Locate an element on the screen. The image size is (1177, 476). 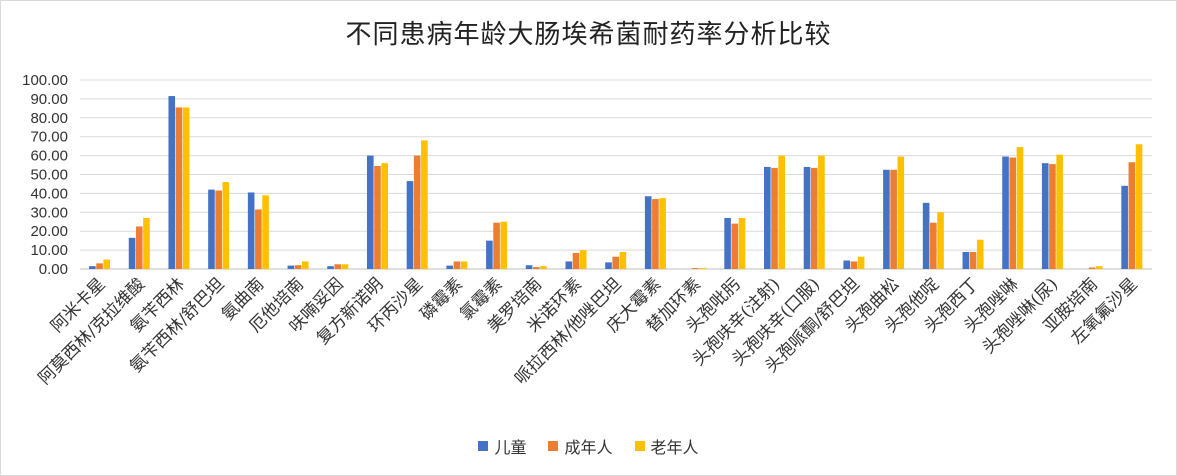
legend-item: 儿童 is located at coordinates (502, 446).